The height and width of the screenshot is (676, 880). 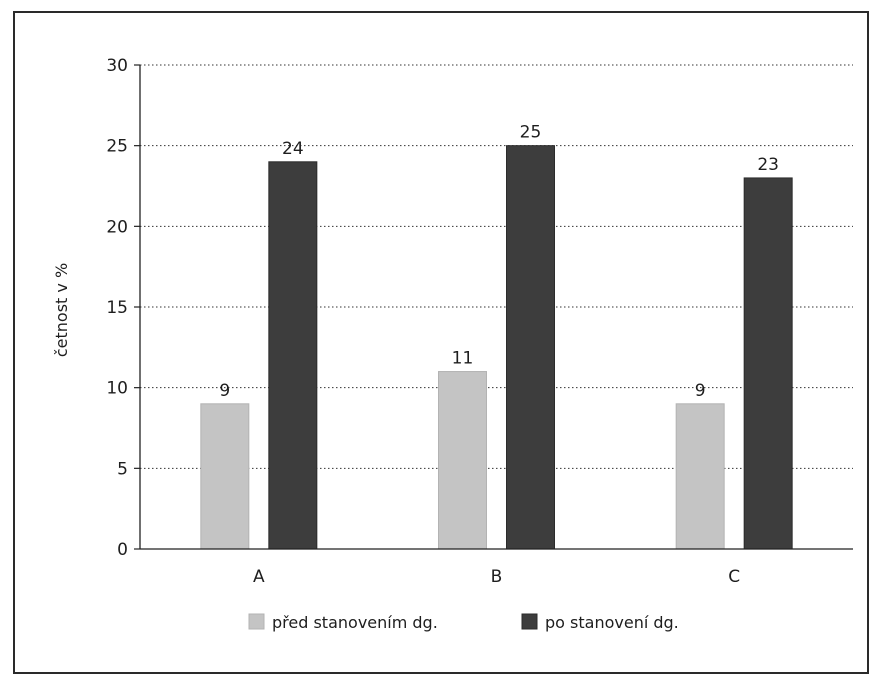 I want to click on y-tick-label: 15, so click(x=117, y=308).